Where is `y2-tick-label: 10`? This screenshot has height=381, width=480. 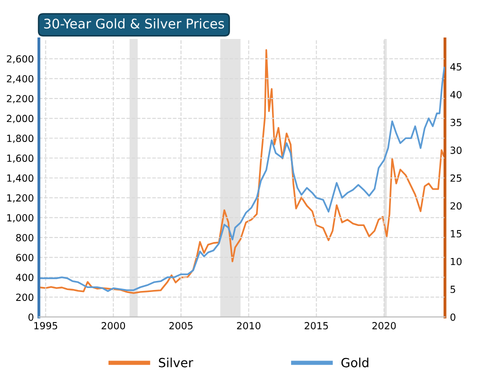 y2-tick-label: 10 is located at coordinates (456, 262).